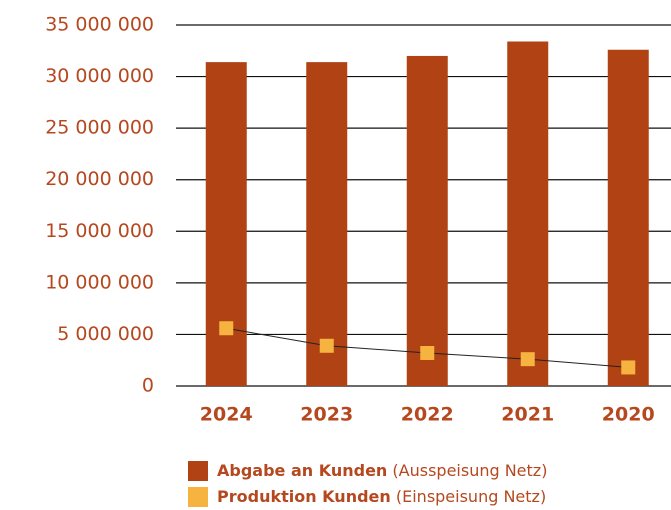 This screenshot has width=671, height=510. What do you see at coordinates (99, 282) in the screenshot?
I see `y-tick-label: 10 000 000` at bounding box center [99, 282].